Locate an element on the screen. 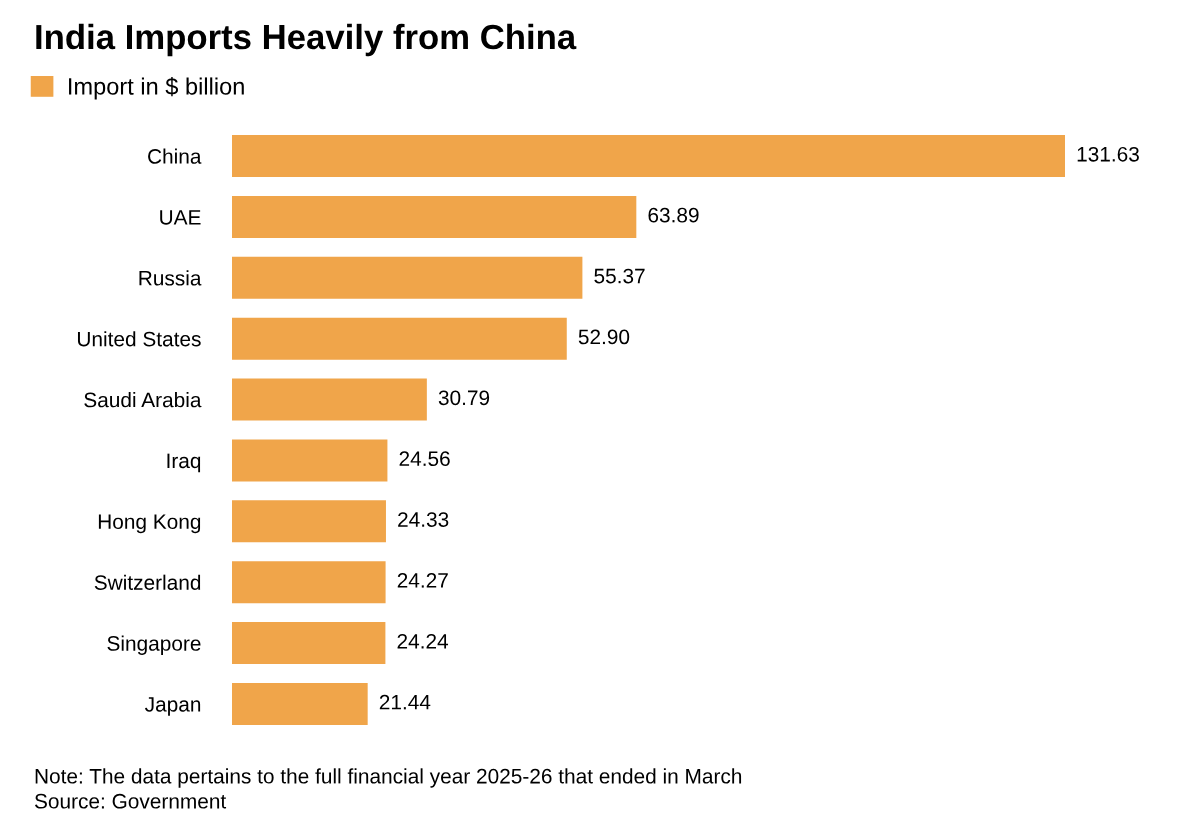 The image size is (1200, 825). y-tick-label: Hong Kong is located at coordinates (149, 524).